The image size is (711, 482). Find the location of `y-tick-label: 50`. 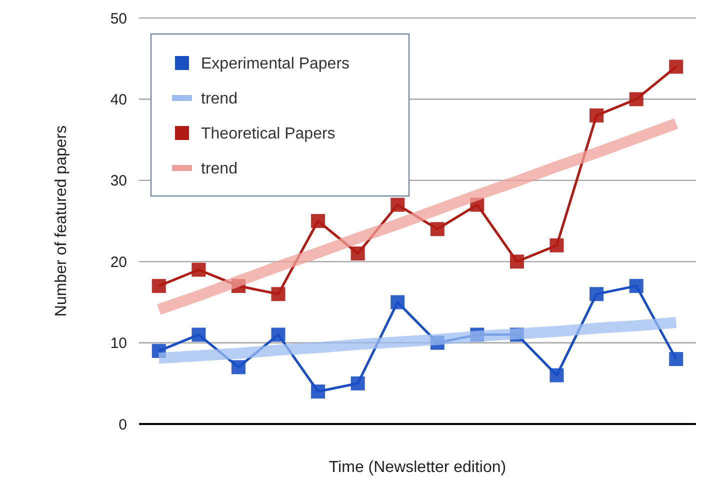

y-tick-label: 50 is located at coordinates (118, 19).